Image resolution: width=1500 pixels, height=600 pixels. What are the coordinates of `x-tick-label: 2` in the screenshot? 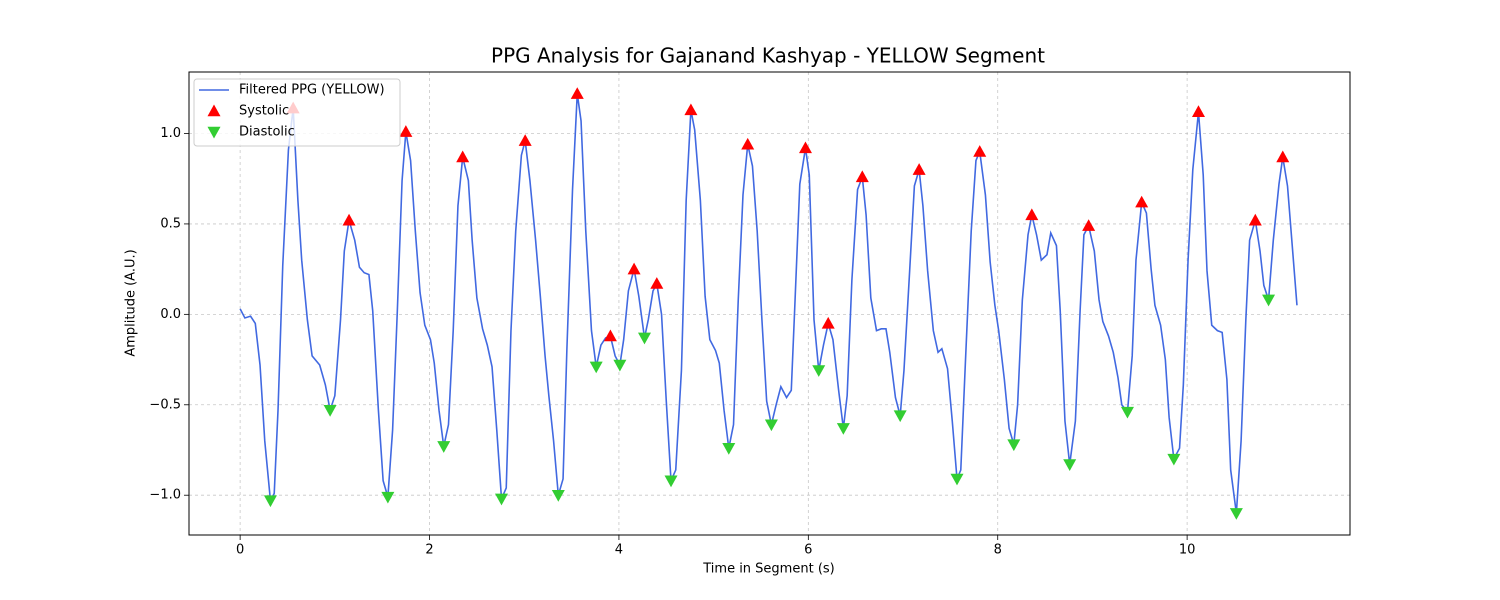 It's located at (429, 550).